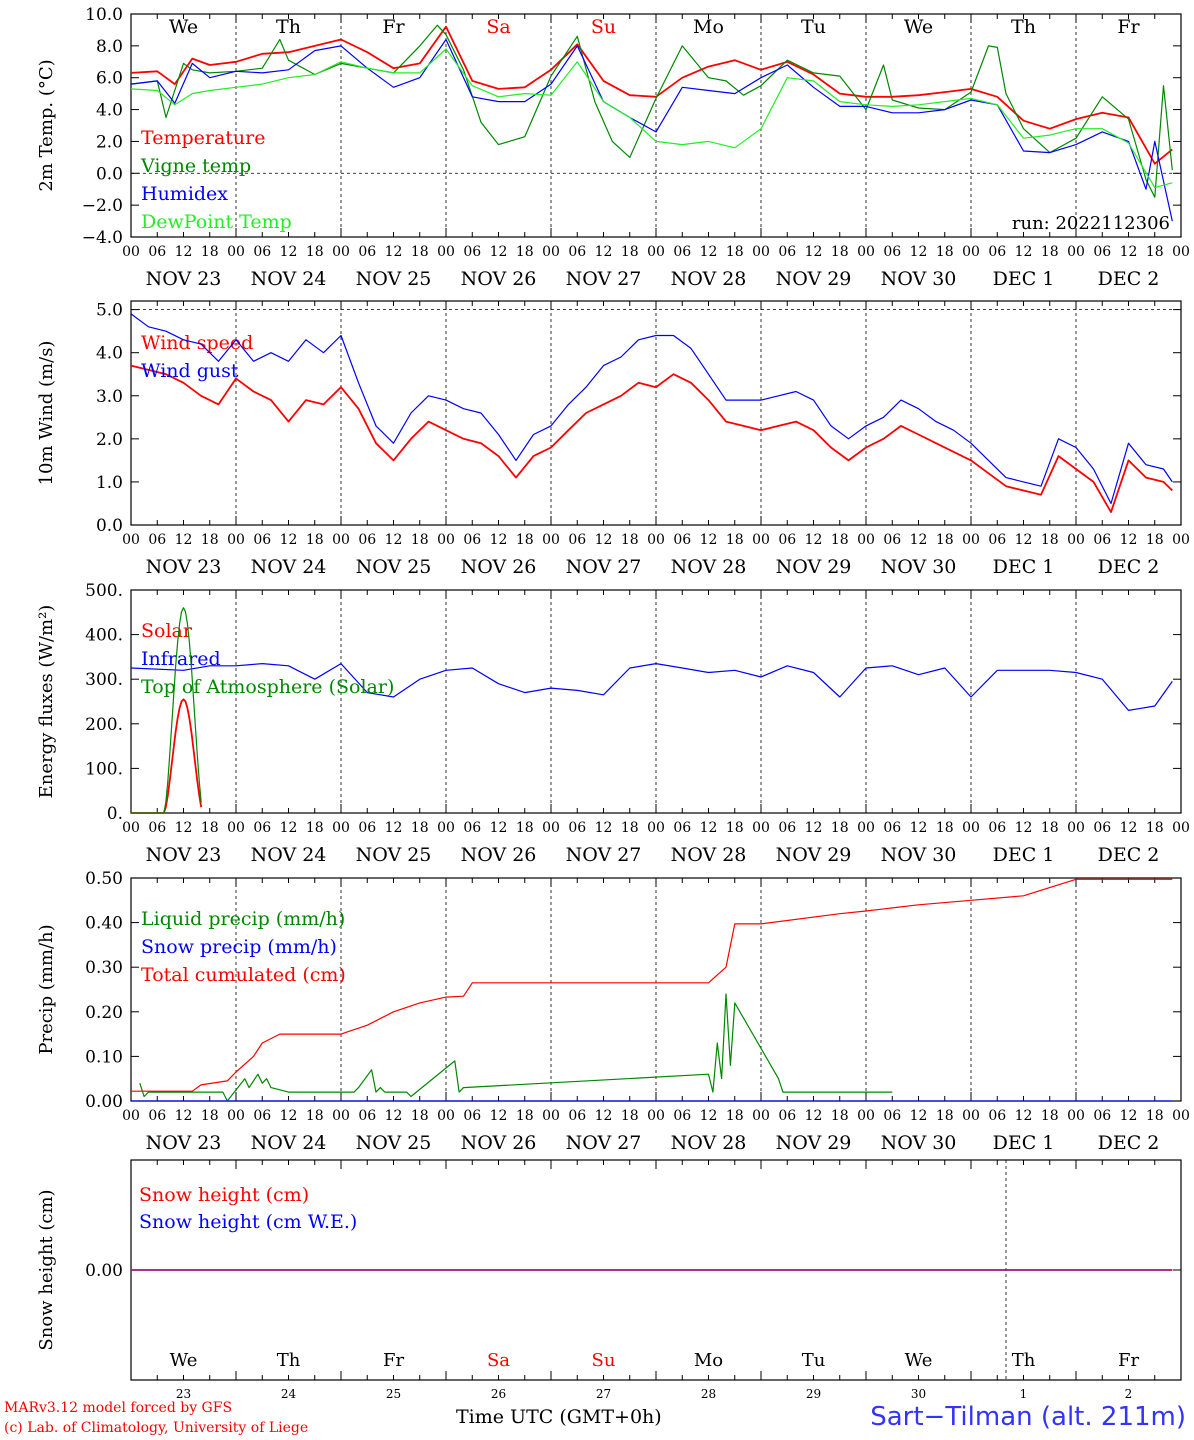 This screenshot has width=1194, height=1440. I want to click on x-date-label: NOV 25, so click(394, 567).